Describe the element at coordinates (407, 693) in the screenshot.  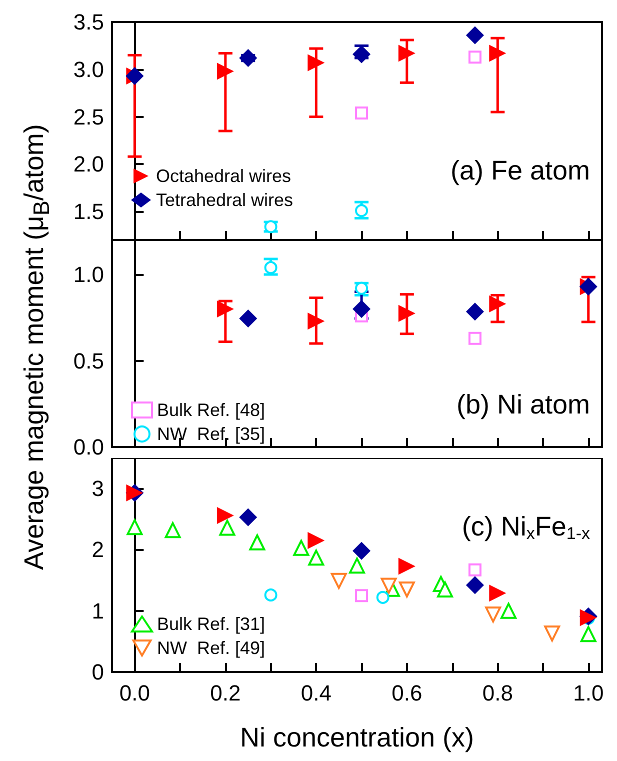
I see `x-tick-label: 0.6` at that location.